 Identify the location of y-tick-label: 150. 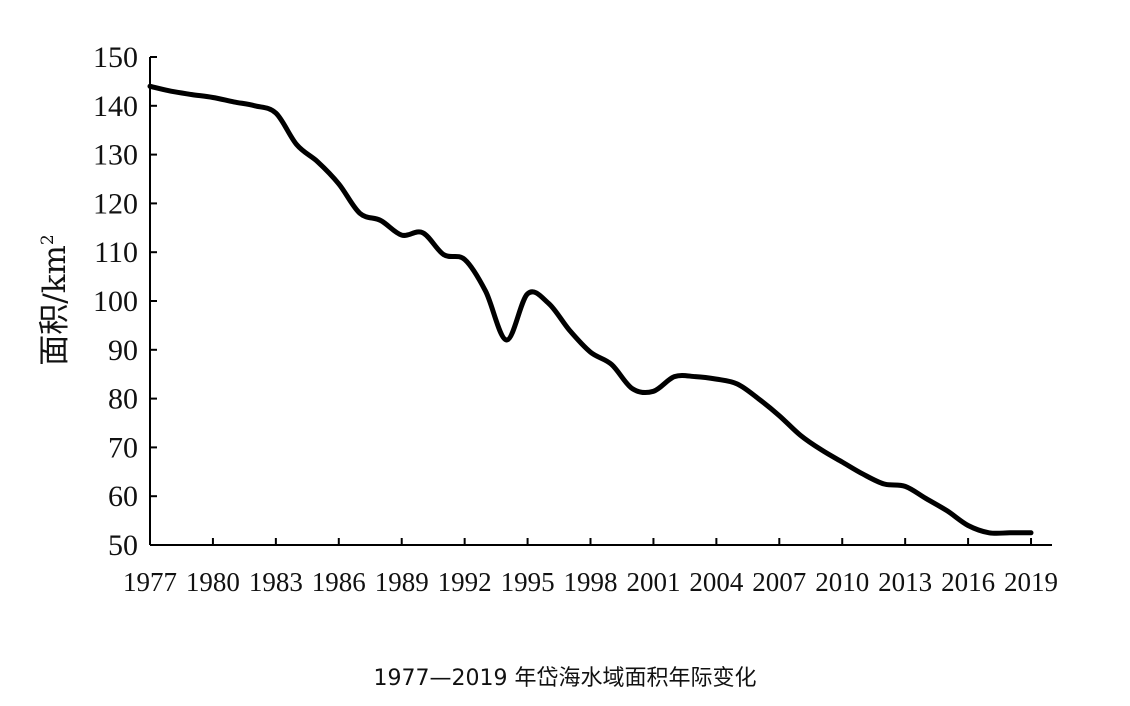
(115, 57).